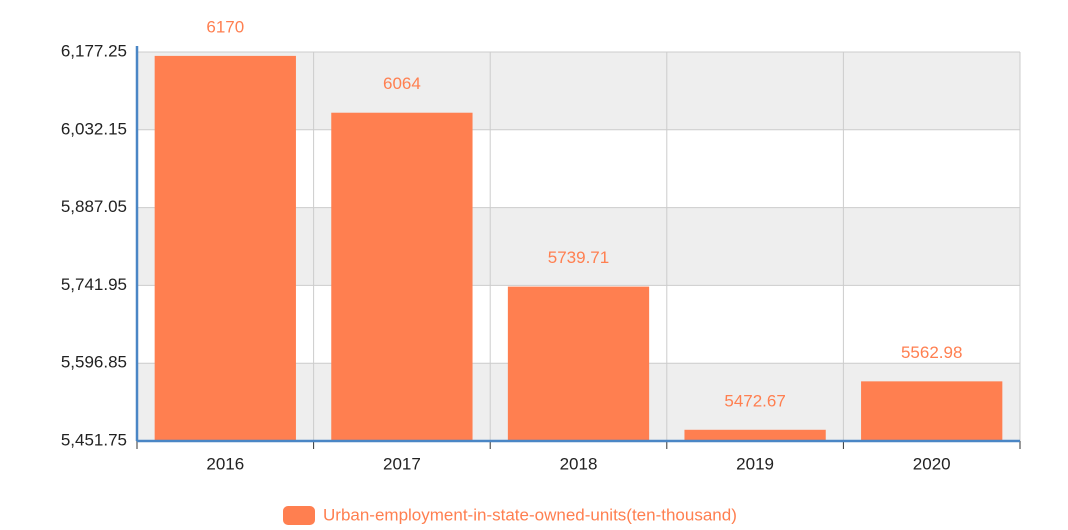 The height and width of the screenshot is (530, 1068). What do you see at coordinates (94, 50) in the screenshot?
I see `y-tick-label: 6,177.25` at bounding box center [94, 50].